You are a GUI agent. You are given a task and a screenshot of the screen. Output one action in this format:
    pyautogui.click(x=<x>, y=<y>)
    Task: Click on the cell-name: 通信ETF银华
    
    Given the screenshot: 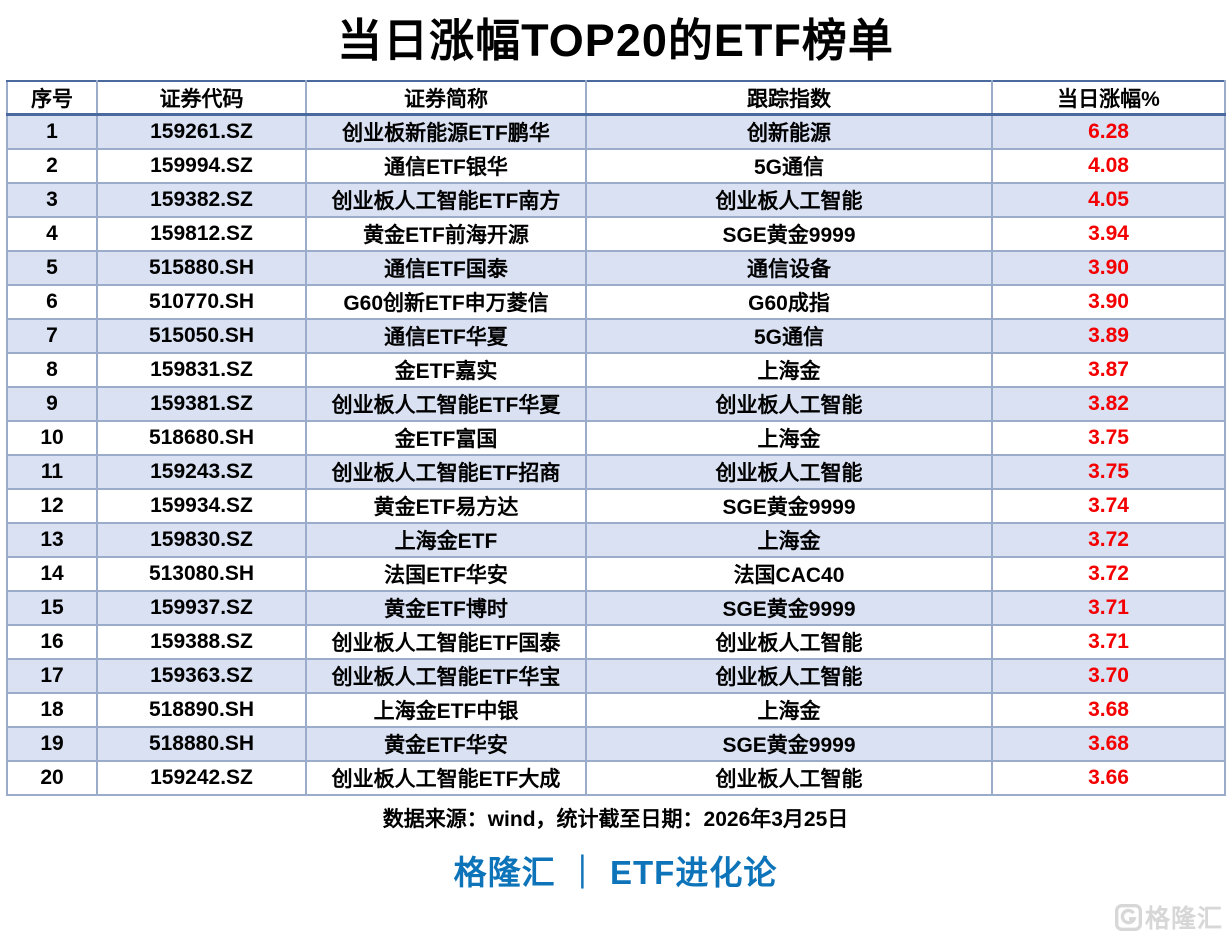 What is the action you would take?
    pyautogui.click(x=446, y=166)
    